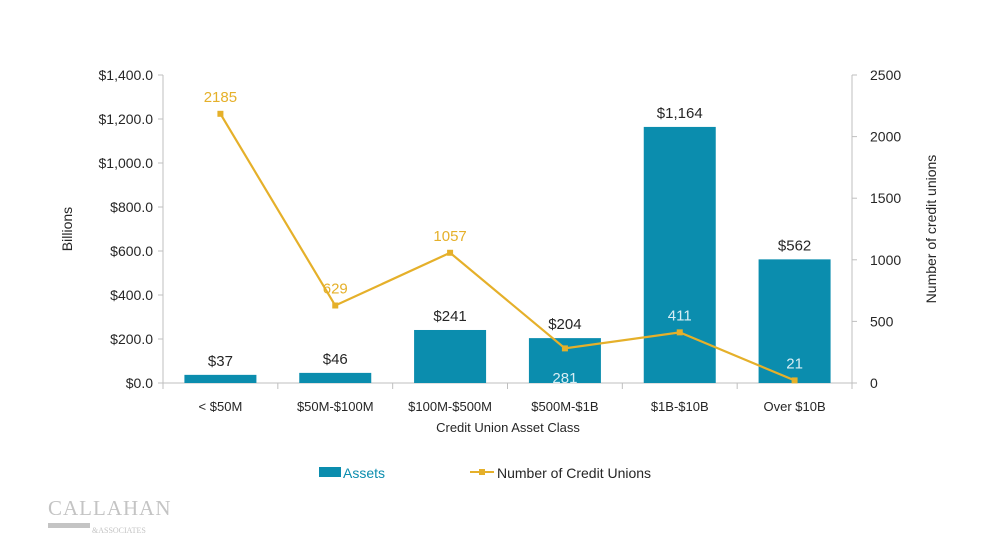 The image size is (1000, 543). What do you see at coordinates (885, 260) in the screenshot?
I see `y2-tick-label: 1000` at bounding box center [885, 260].